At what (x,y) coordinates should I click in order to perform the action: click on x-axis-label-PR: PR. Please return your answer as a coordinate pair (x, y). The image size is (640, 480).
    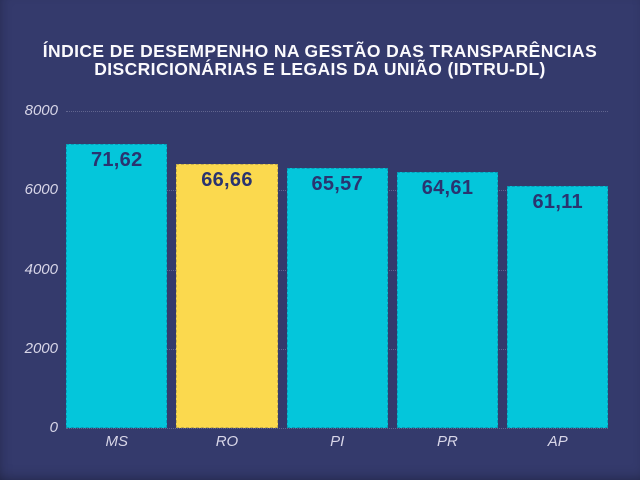
    Looking at the image, I should click on (447, 441).